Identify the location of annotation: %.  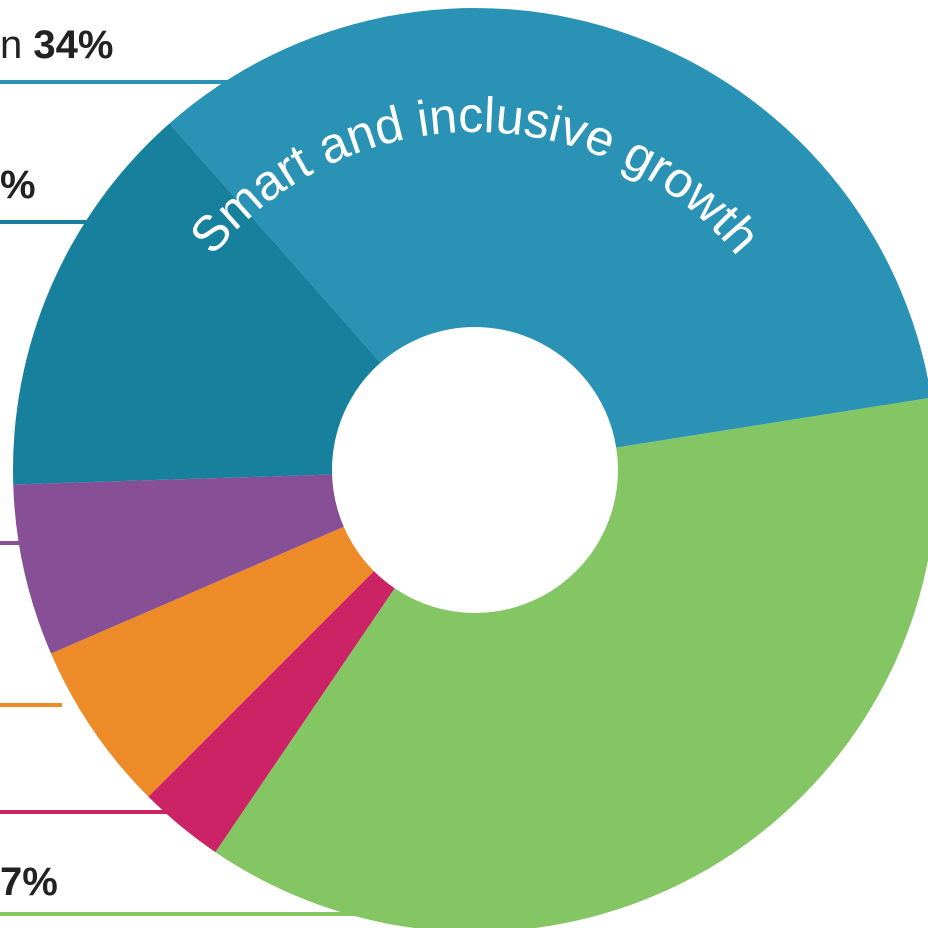
(18, 185).